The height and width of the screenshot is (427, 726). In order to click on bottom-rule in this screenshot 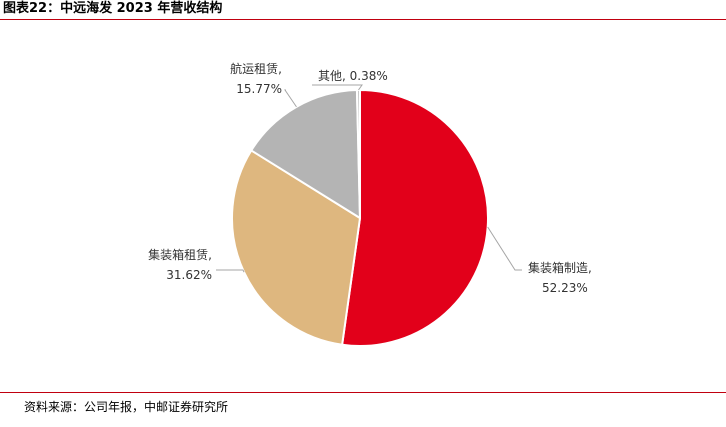, I will do `click(363, 392)`.